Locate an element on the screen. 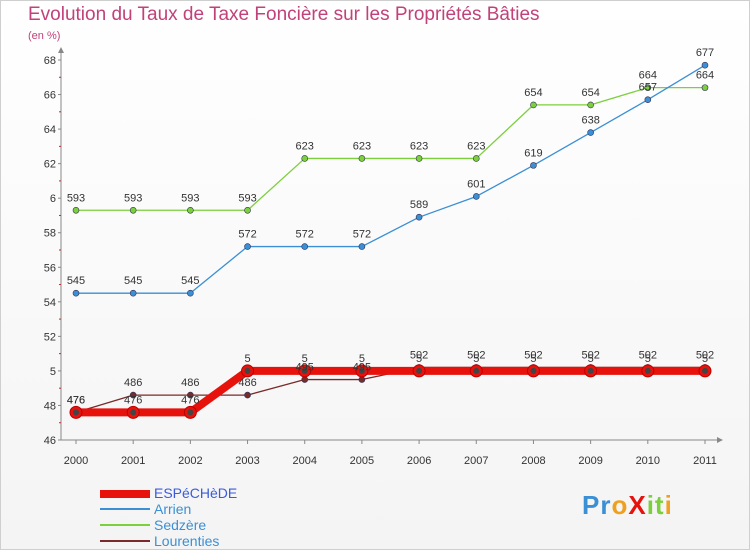 Image resolution: width=750 pixels, height=550 pixels. data-label-arrien: 638 is located at coordinates (590, 121).